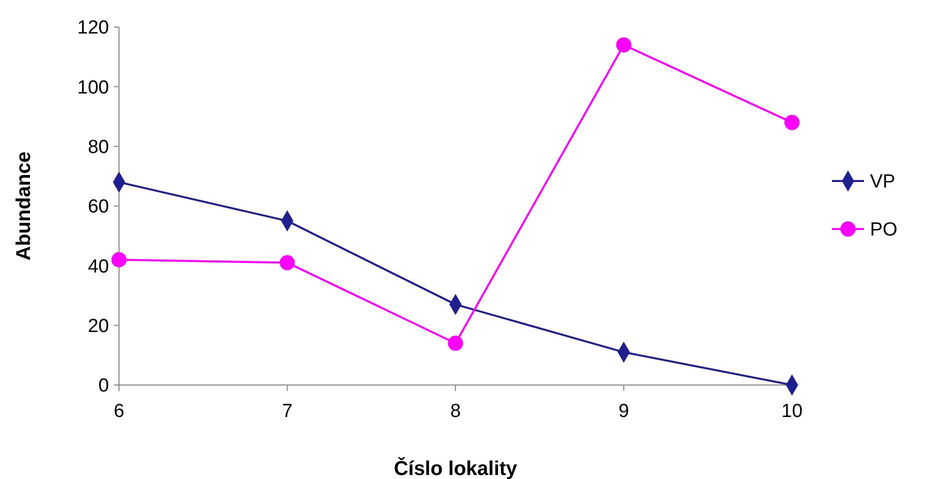 The width and height of the screenshot is (928, 479). What do you see at coordinates (884, 230) in the screenshot?
I see `legend-label: PO` at bounding box center [884, 230].